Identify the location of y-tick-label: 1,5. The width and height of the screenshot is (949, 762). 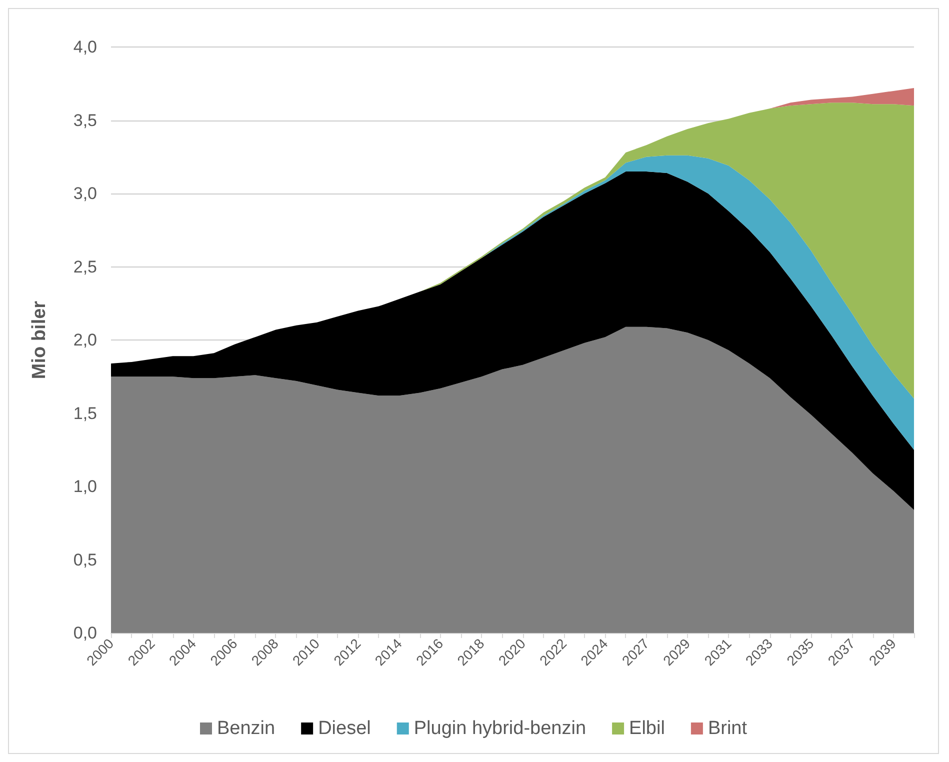
(85, 413).